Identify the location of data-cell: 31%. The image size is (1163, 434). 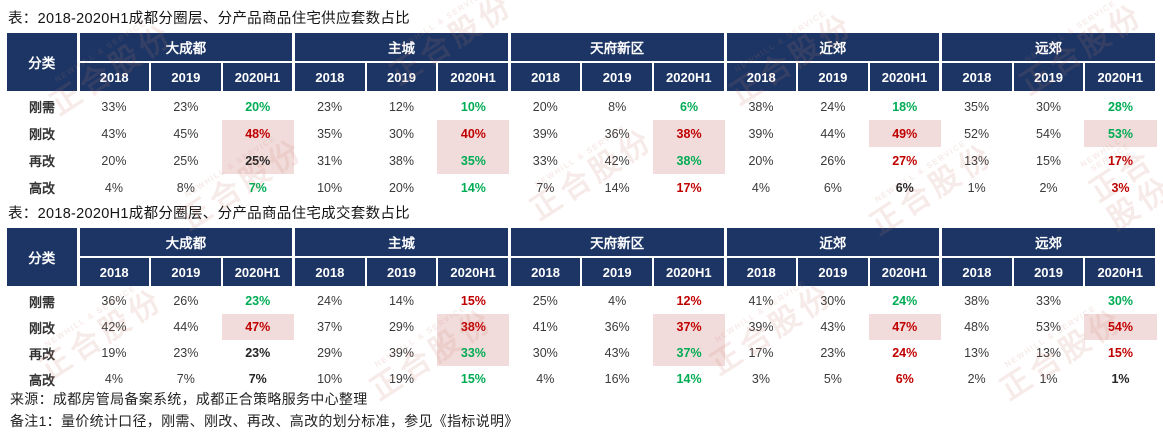
(330, 160).